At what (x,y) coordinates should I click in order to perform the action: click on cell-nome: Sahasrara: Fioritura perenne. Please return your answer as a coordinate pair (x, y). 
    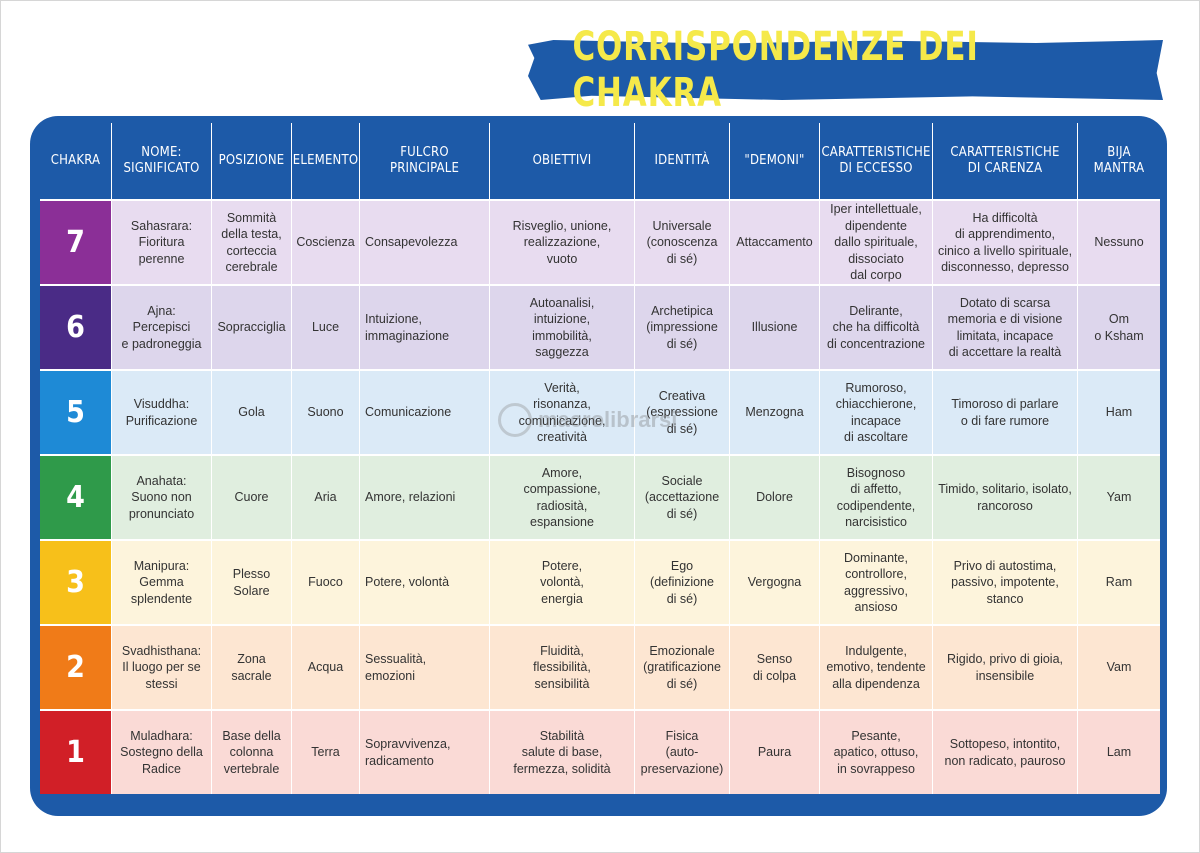
    Looking at the image, I should click on (161, 241).